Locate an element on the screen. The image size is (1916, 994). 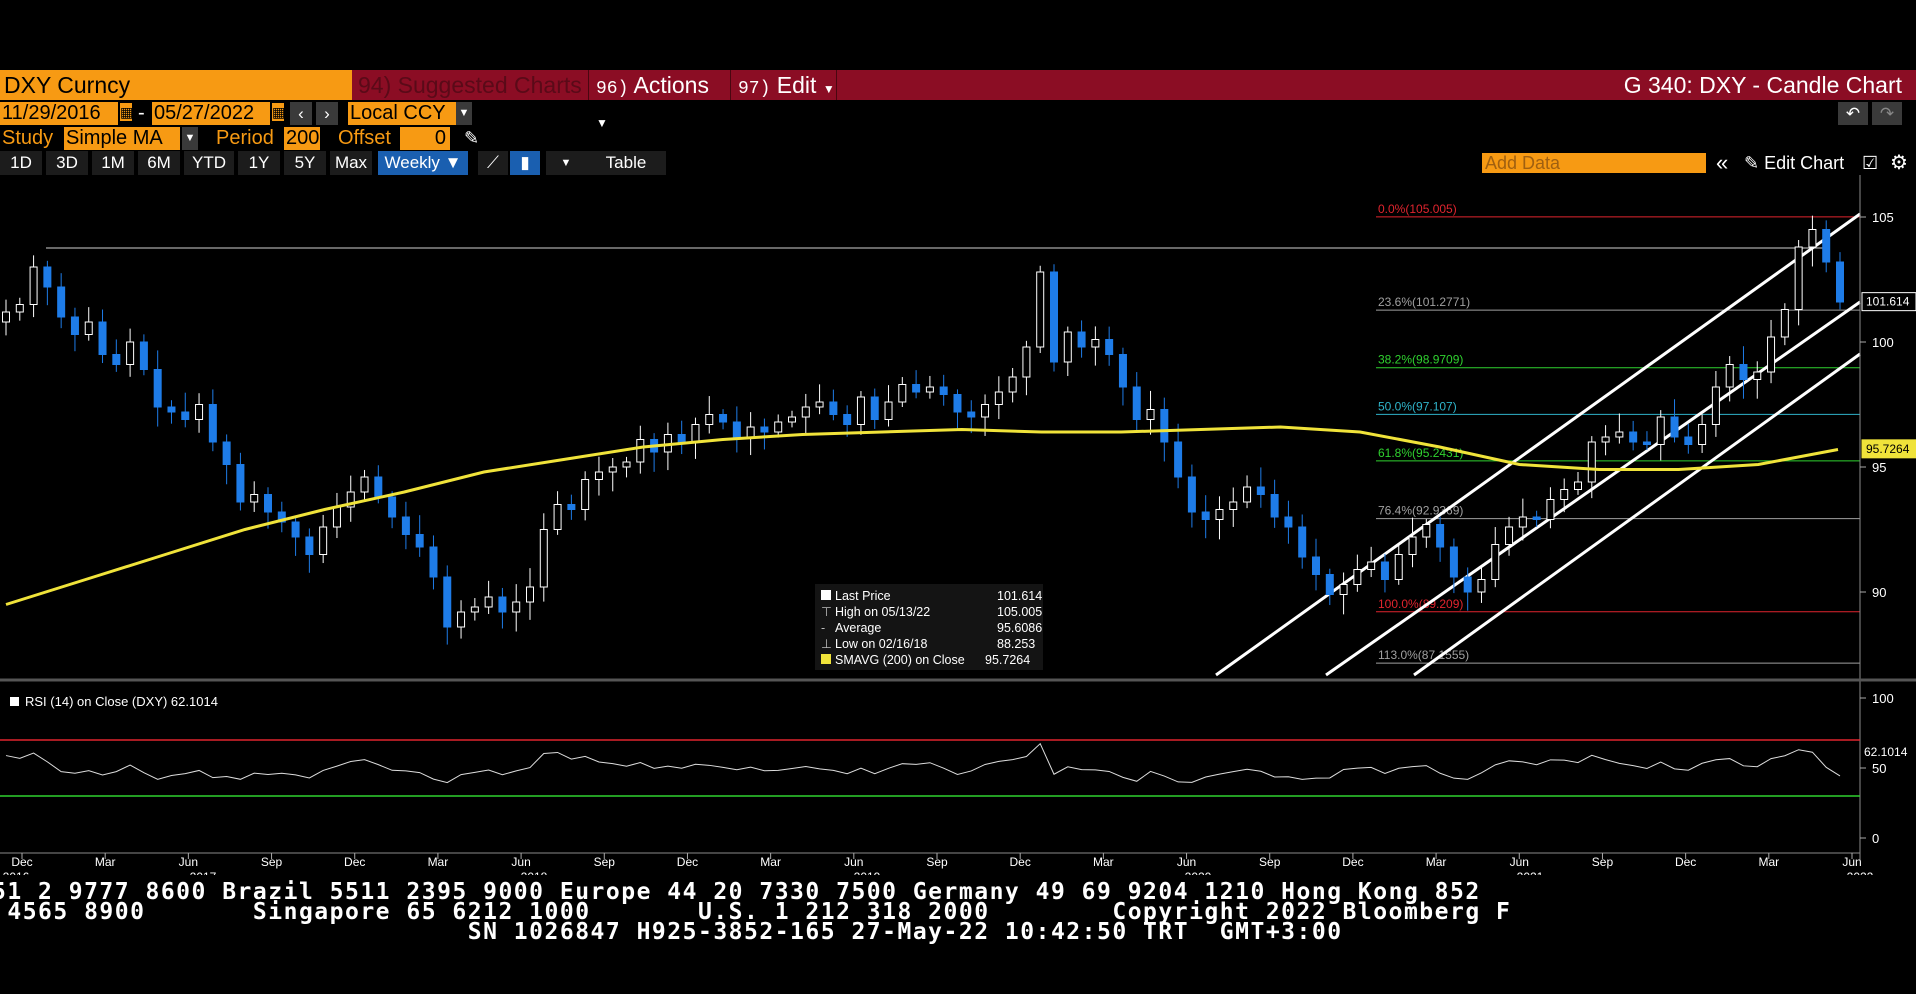
start-date-field: 11/29/2016 is located at coordinates (59, 113).